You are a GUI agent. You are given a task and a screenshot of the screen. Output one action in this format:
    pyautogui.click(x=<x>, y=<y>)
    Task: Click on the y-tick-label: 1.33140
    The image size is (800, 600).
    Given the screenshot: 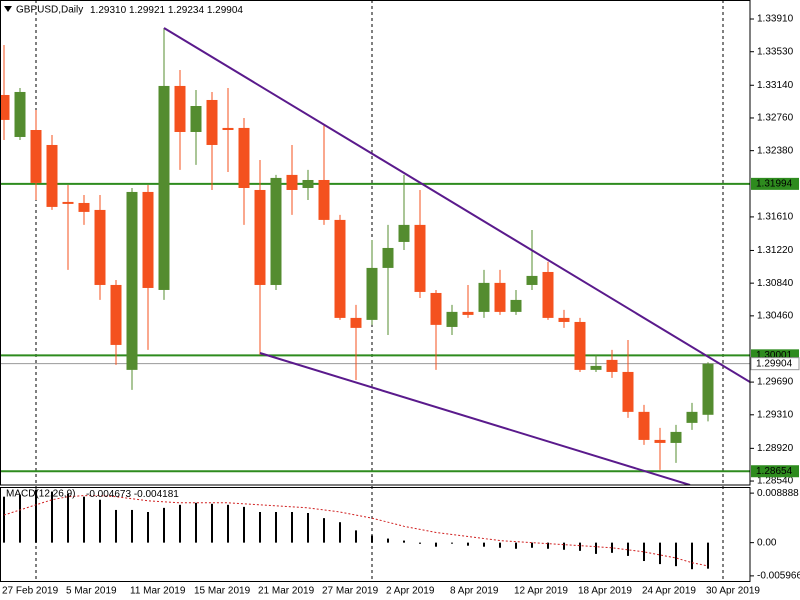 What is the action you would take?
    pyautogui.click(x=775, y=85)
    